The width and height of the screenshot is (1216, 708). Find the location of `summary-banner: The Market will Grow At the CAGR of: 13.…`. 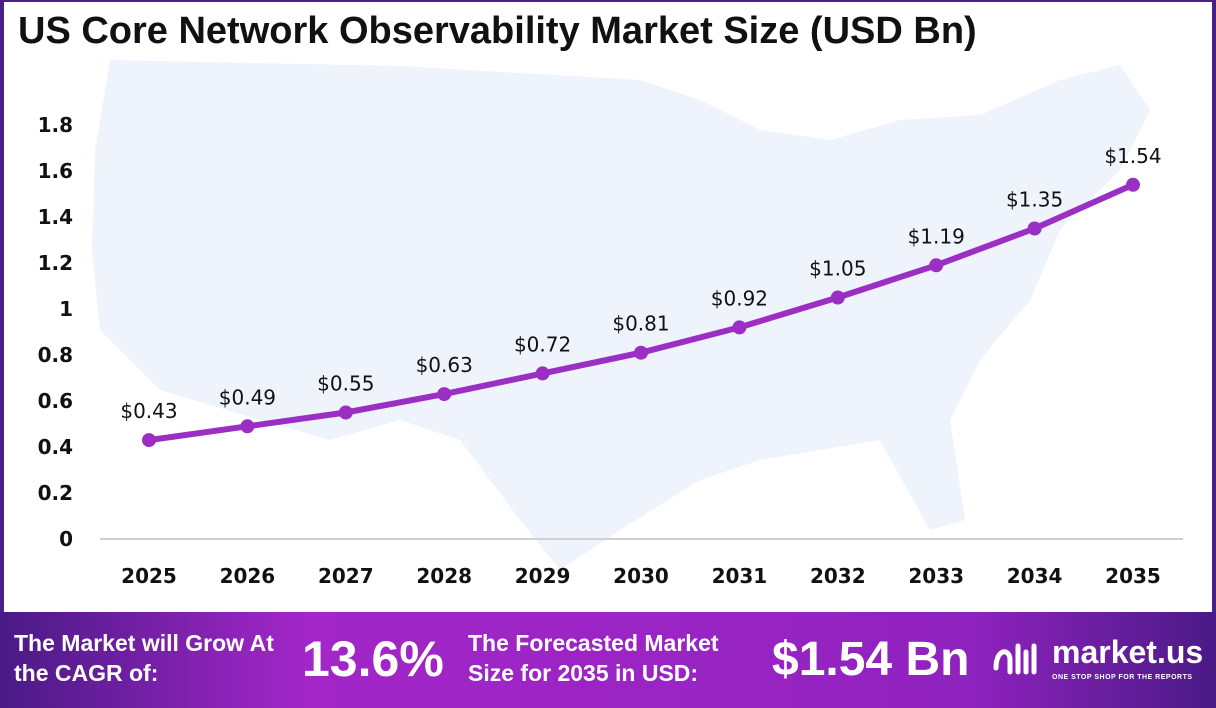

summary-banner: The Market will Grow At the CAGR of: 13.… is located at coordinates (608, 660).